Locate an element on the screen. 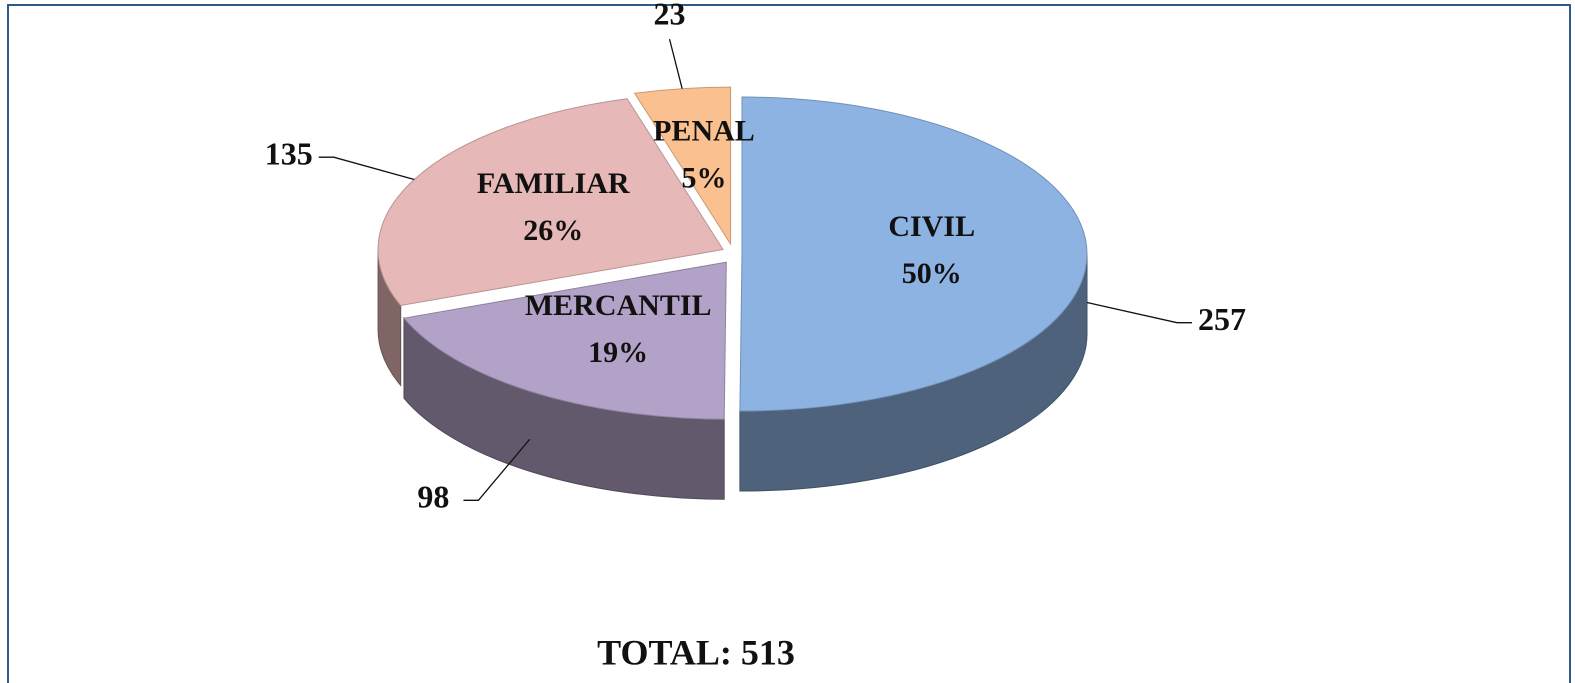 The image size is (1575, 683). category-label: PENAL is located at coordinates (704, 130).